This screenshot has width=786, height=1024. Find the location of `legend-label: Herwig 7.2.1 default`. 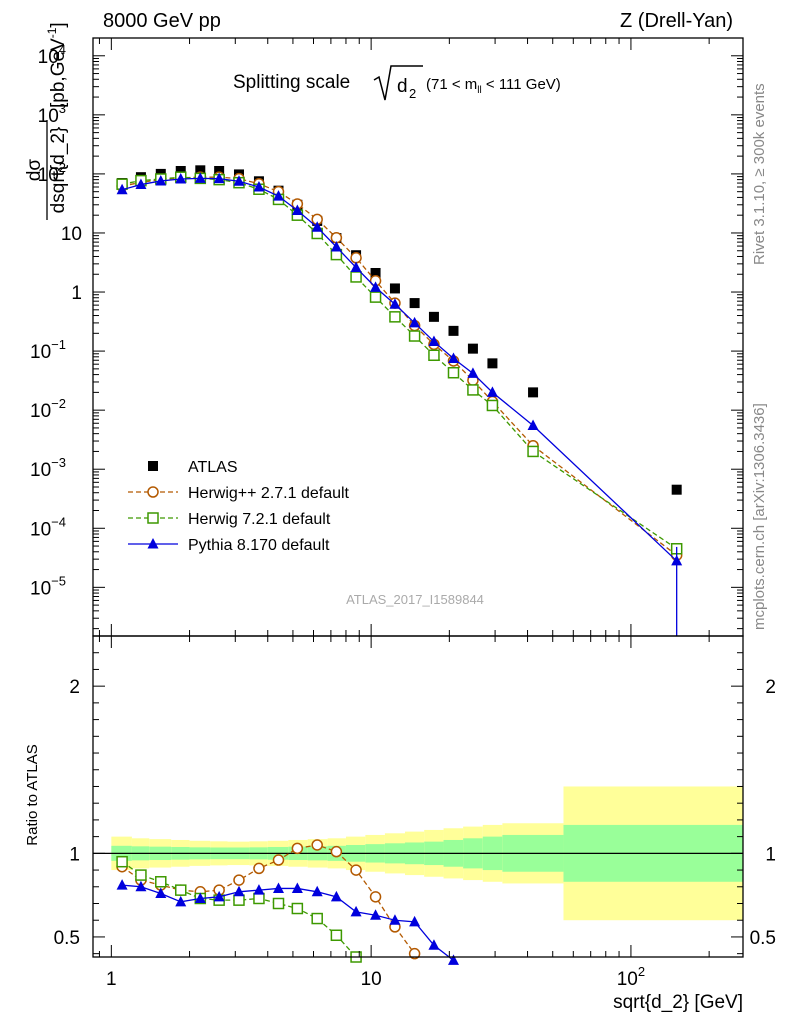

legend-label: Herwig 7.2.1 default is located at coordinates (259, 519).